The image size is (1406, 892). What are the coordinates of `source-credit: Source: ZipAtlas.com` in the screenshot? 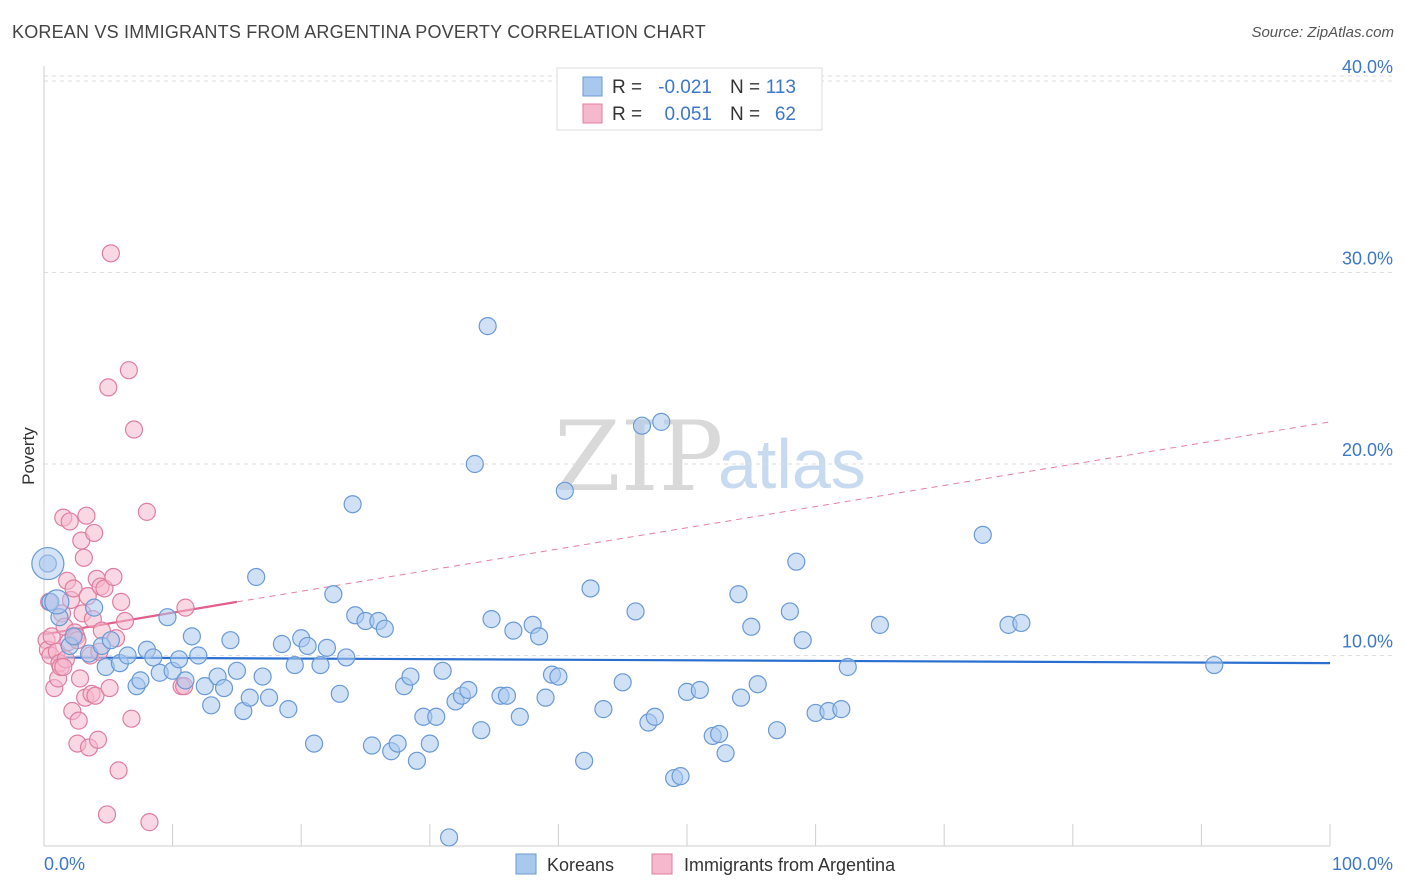 It's located at (1322, 32).